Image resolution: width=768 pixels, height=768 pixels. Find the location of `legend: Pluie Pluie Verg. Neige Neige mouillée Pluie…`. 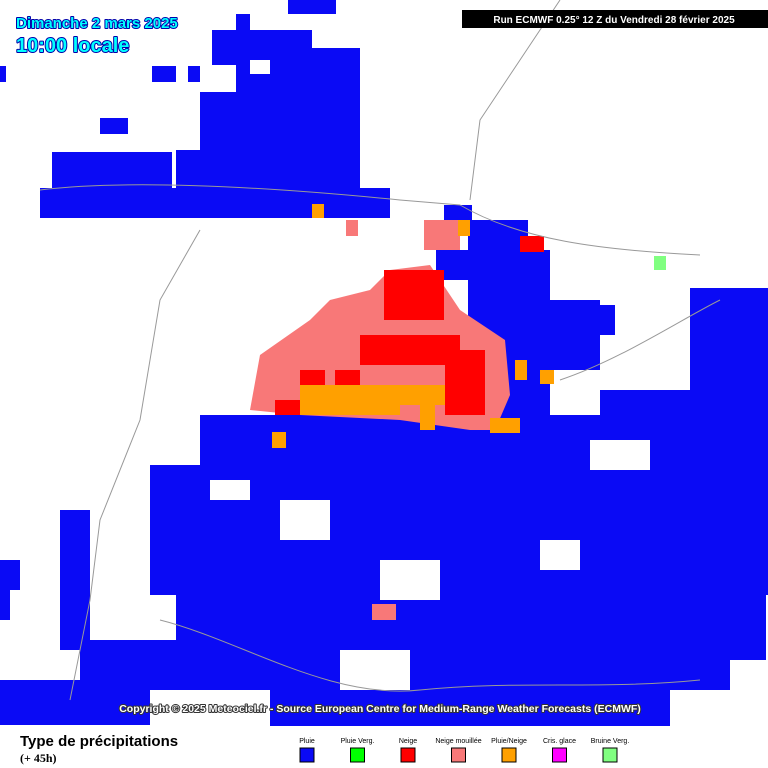

legend: Pluie Pluie Verg. Neige Neige mouillée Pluie… is located at coordinates (464, 750).